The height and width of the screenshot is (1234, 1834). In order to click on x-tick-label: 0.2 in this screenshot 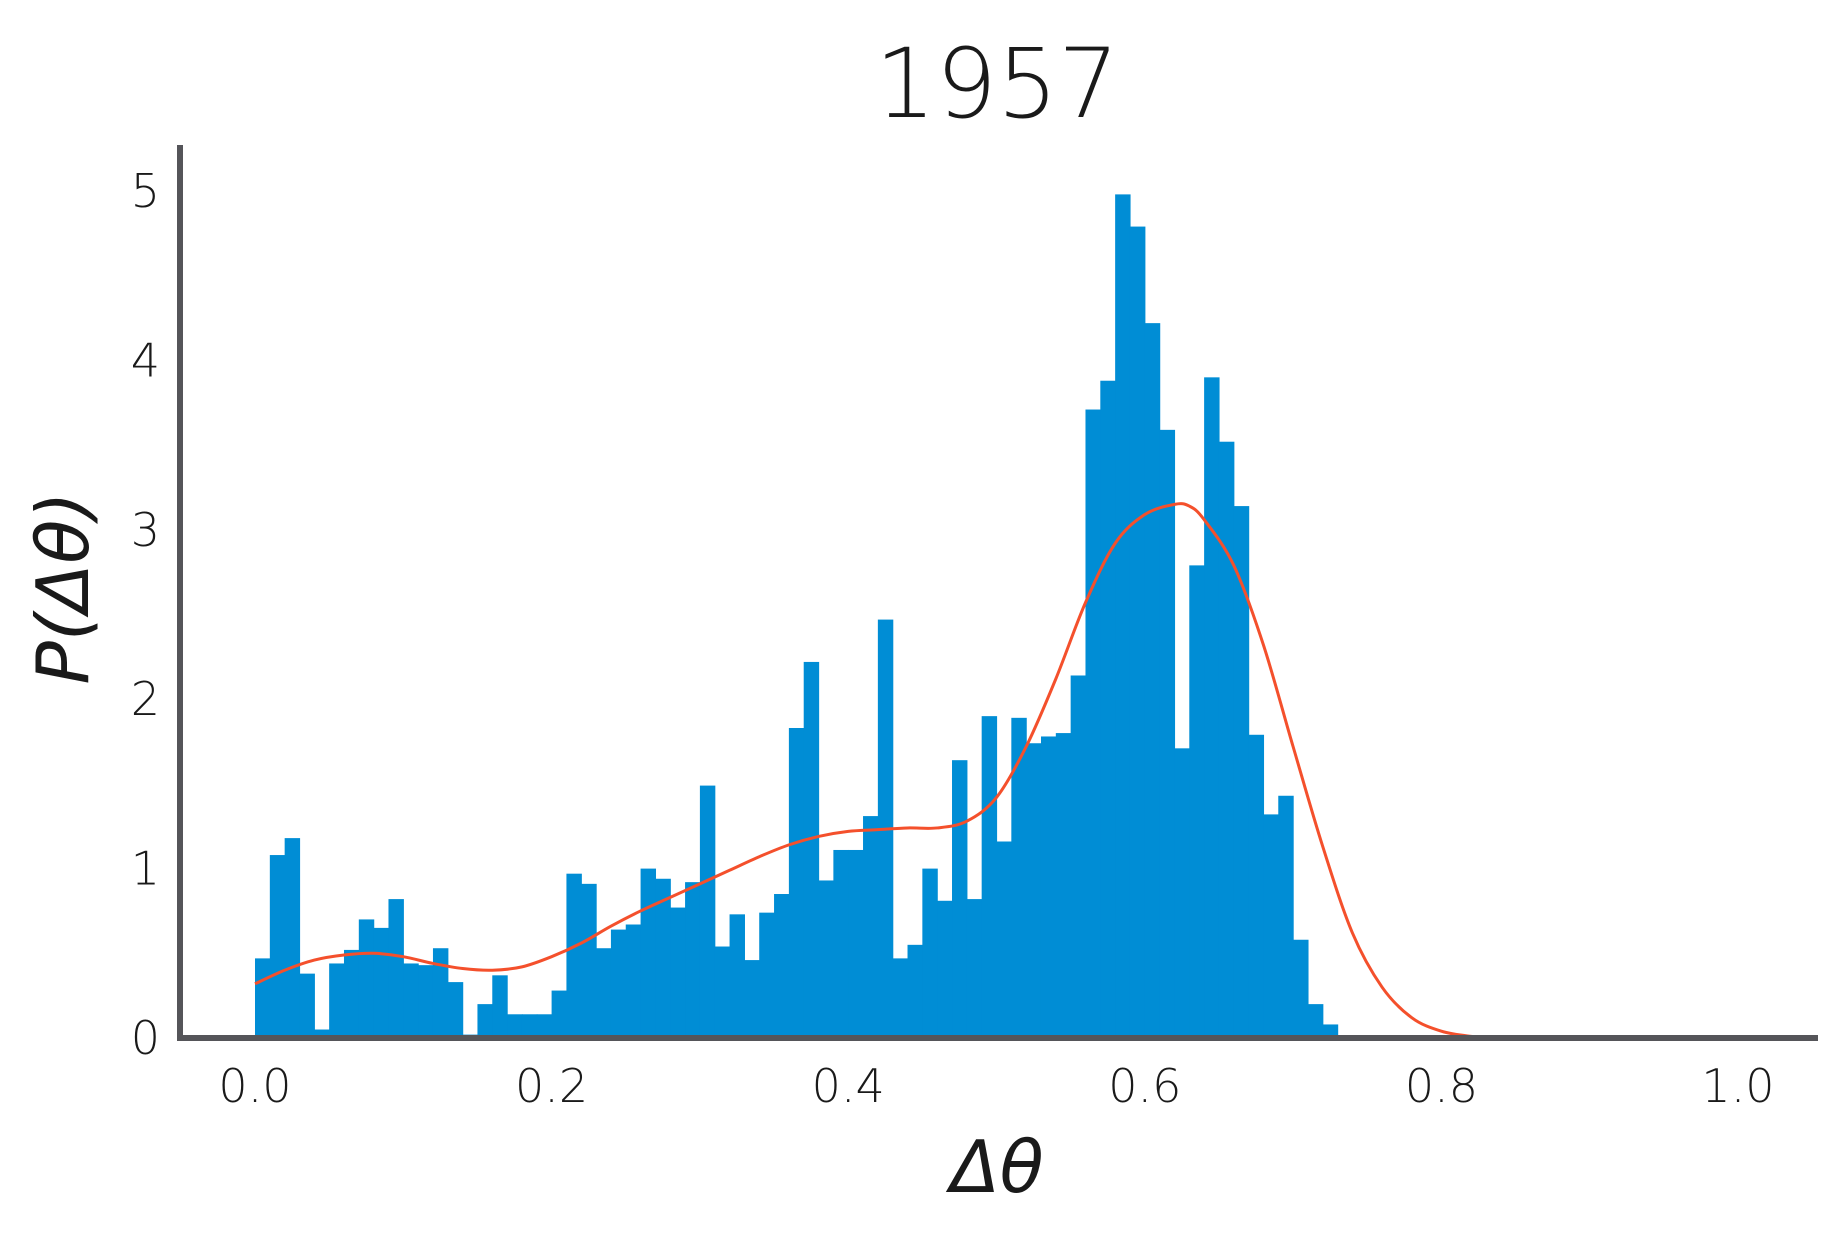, I will do `click(551, 1086)`.